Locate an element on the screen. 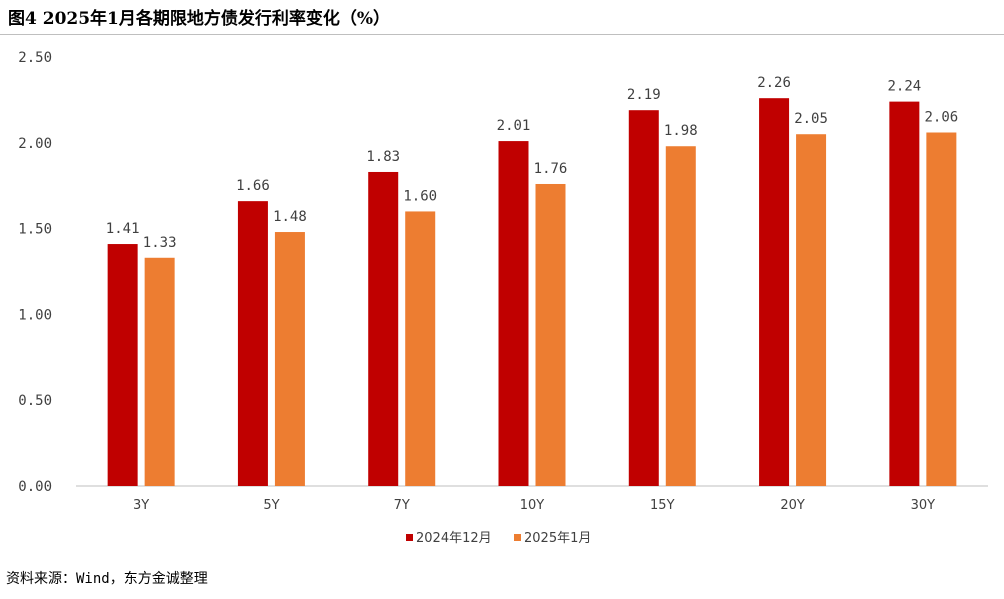  x-axis: 3Y 5Y 7Y 10Y 15Y 20Y 30Y is located at coordinates (532, 499).